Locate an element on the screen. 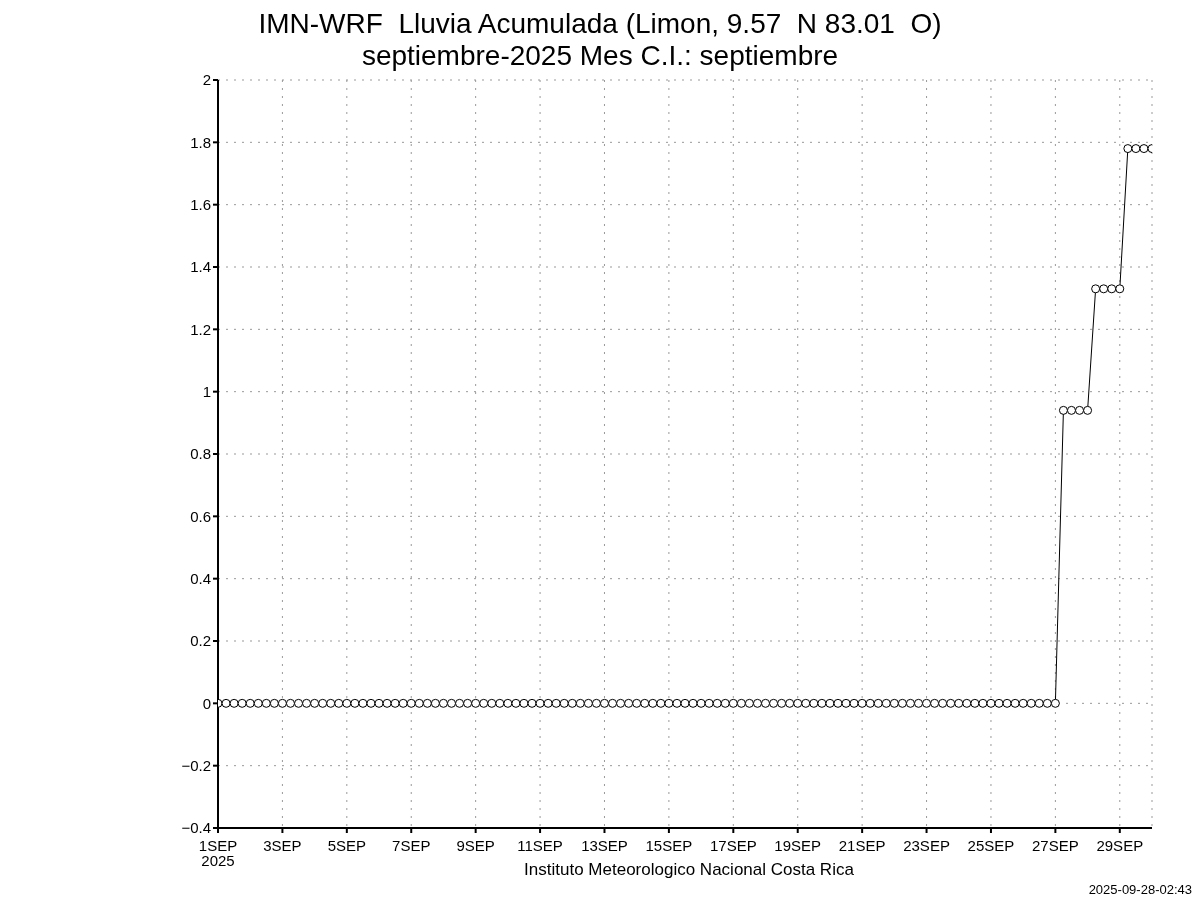 Image resolution: width=1200 pixels, height=900 pixels. y-tick-label: 1 is located at coordinates (206, 391).